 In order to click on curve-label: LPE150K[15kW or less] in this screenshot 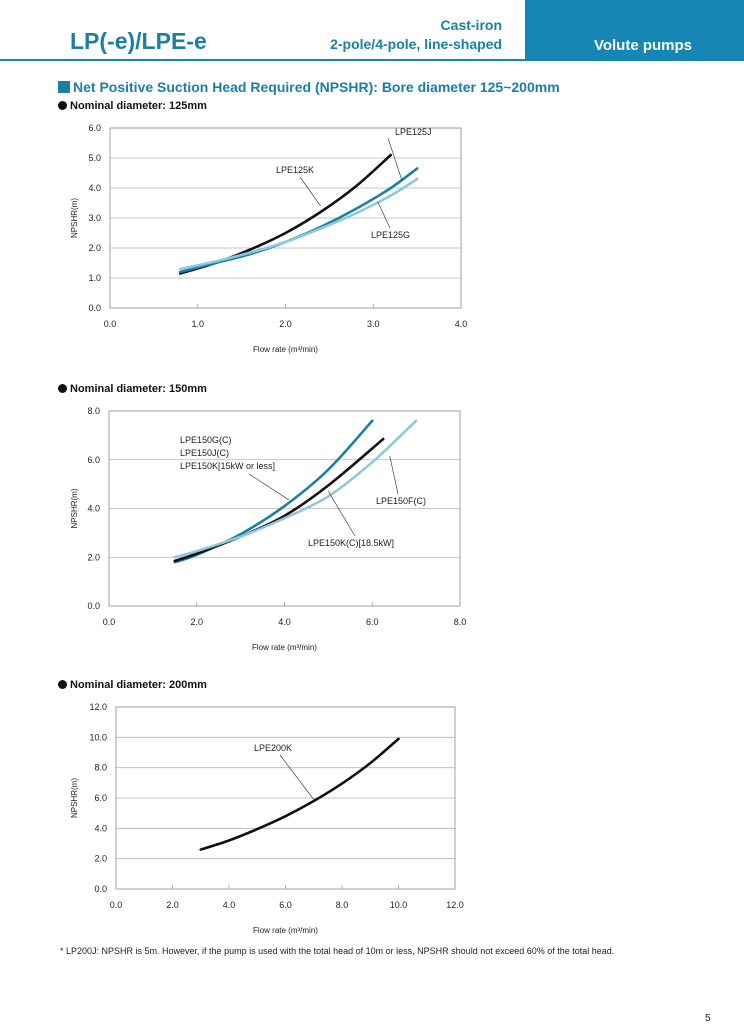, I will do `click(227, 466)`.